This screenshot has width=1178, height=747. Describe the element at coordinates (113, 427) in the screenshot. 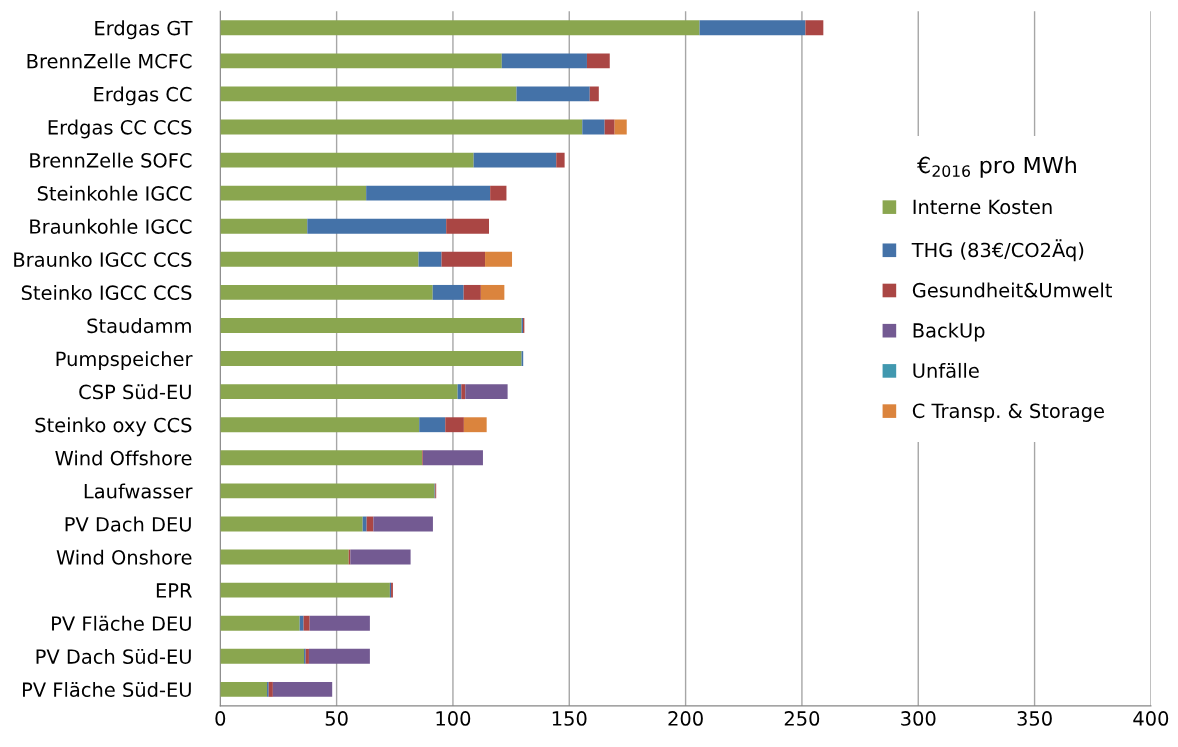

I see `y-tick-label: Steinko oxy CCS` at that location.